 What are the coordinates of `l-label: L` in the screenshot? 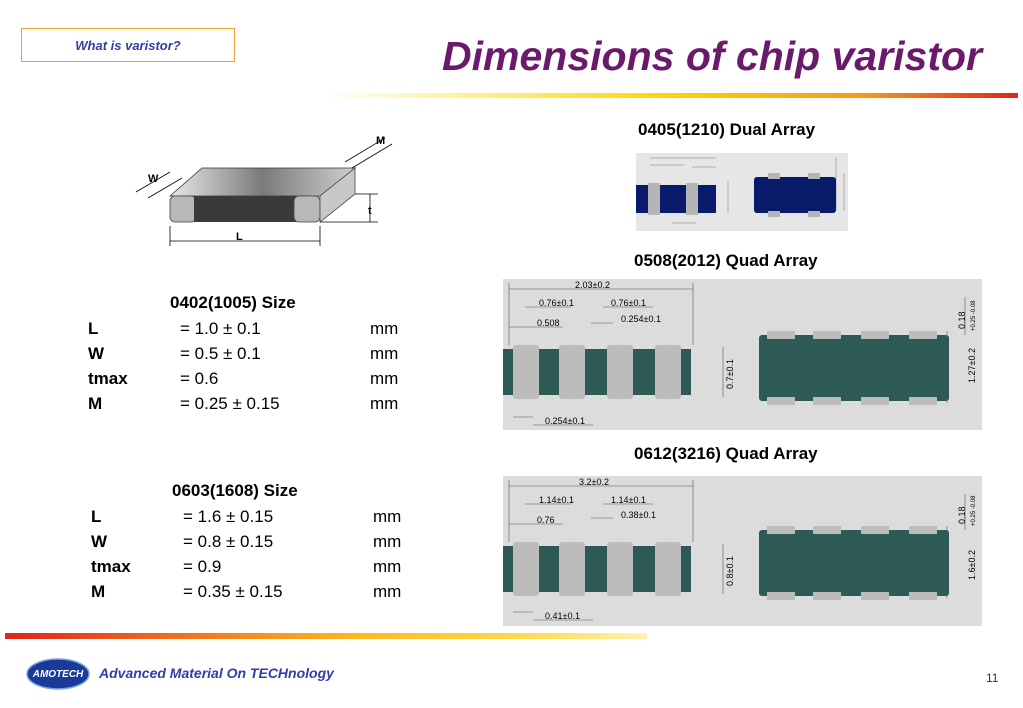 It's located at (239, 237).